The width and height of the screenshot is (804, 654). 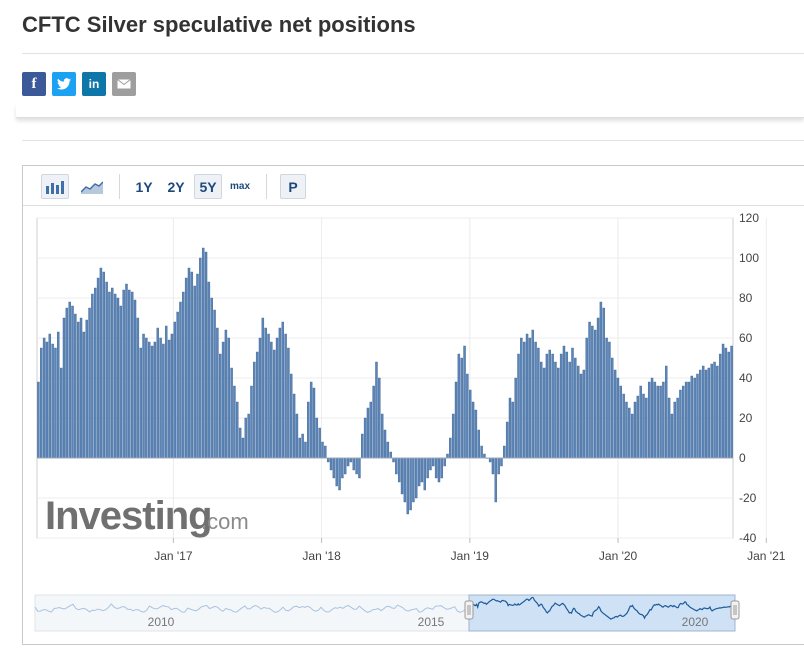 What do you see at coordinates (735, 610) in the screenshot?
I see `navigator-right-handle` at bounding box center [735, 610].